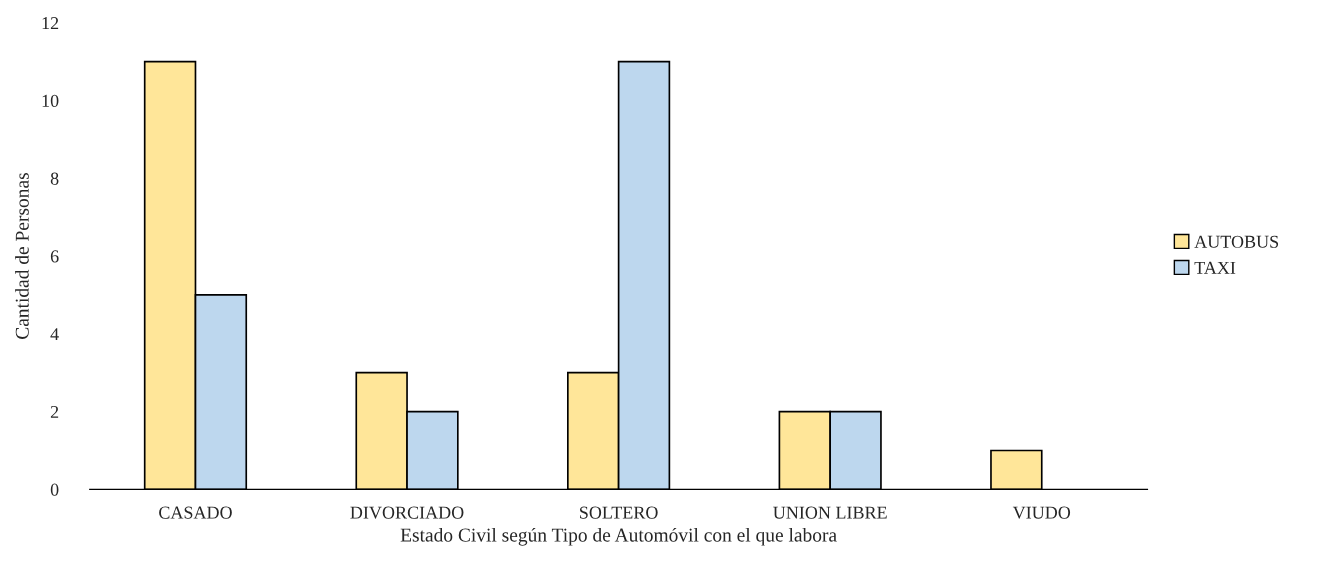  Describe the element at coordinates (22, 256) in the screenshot. I see `y-axis-title: Cantidad de Personas` at that location.